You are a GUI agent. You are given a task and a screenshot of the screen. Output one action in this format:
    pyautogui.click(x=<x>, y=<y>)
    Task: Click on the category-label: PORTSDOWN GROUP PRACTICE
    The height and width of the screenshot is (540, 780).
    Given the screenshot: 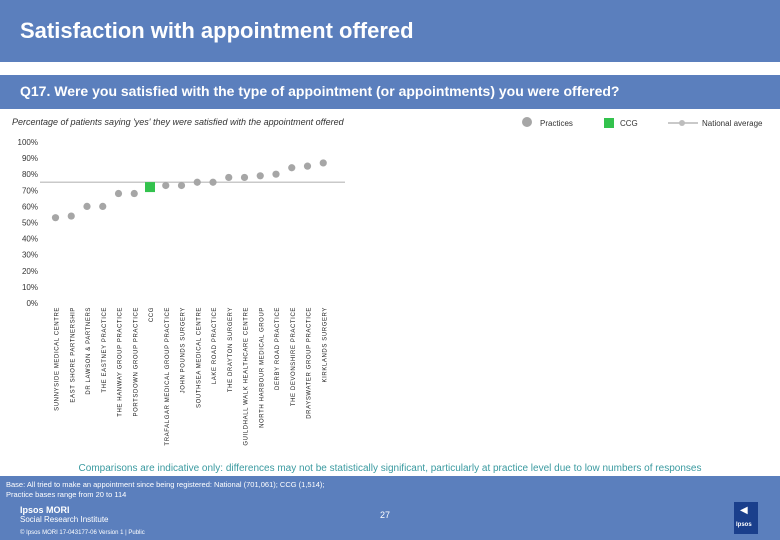 What is the action you would take?
    pyautogui.click(x=136, y=362)
    